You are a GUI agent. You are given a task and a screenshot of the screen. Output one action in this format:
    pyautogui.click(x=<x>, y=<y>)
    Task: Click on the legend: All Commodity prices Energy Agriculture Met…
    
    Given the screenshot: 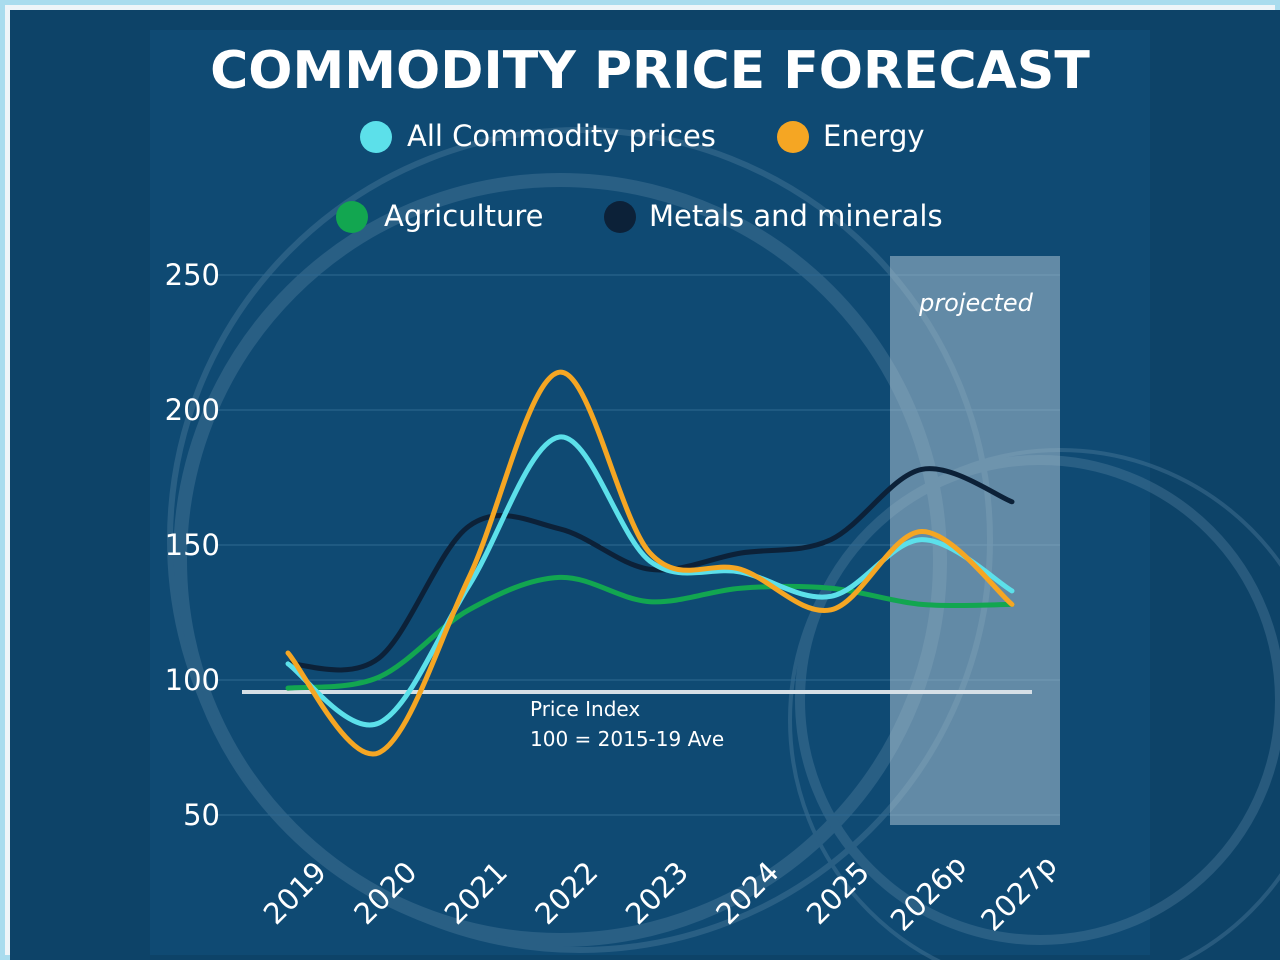 What is the action you would take?
    pyautogui.click(x=639, y=176)
    